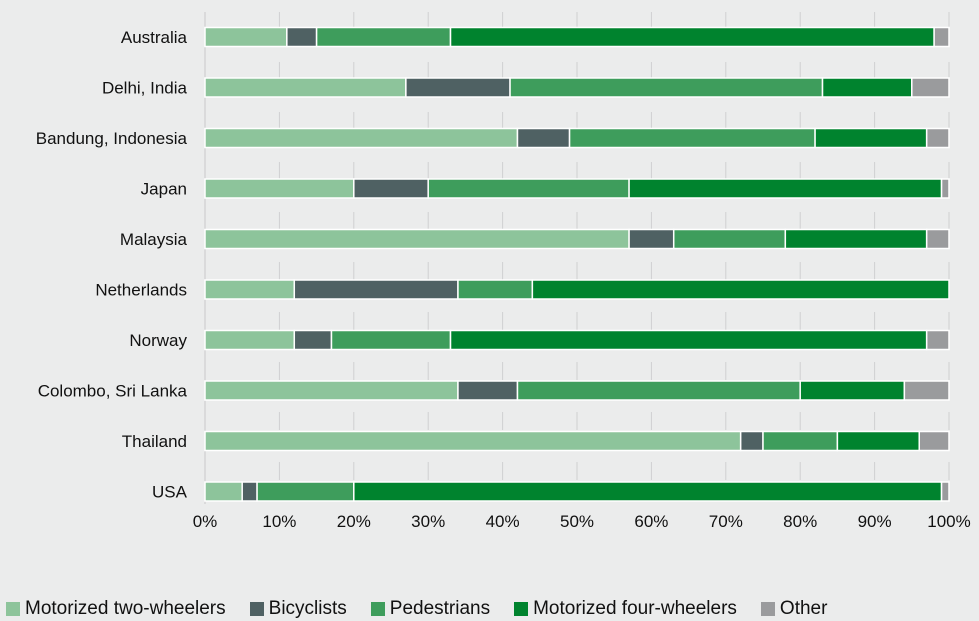 Image resolution: width=979 pixels, height=621 pixels. What do you see at coordinates (154, 37) in the screenshot?
I see `category-label: Australia` at bounding box center [154, 37].